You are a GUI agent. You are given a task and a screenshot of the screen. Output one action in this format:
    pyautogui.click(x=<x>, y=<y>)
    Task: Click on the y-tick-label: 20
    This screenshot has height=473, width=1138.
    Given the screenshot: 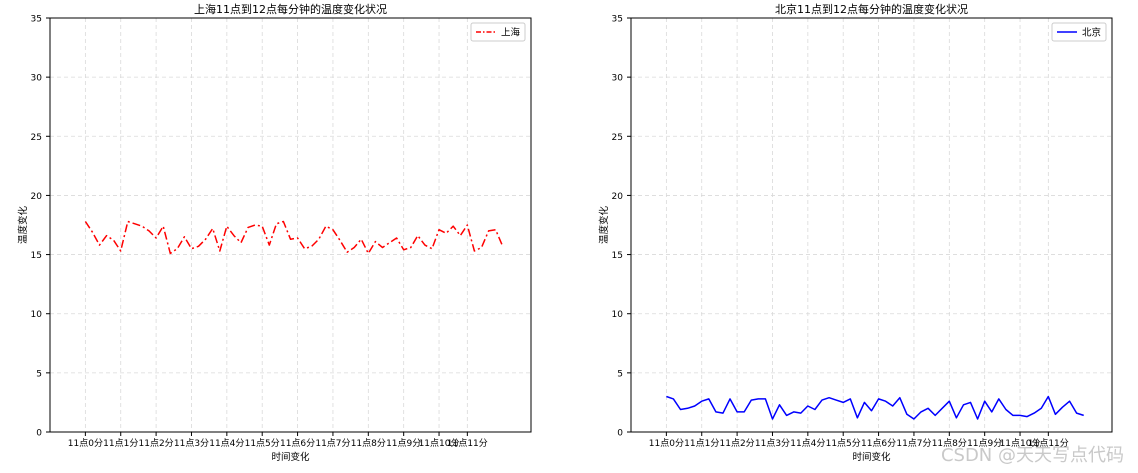 What is the action you would take?
    pyautogui.click(x=37, y=197)
    